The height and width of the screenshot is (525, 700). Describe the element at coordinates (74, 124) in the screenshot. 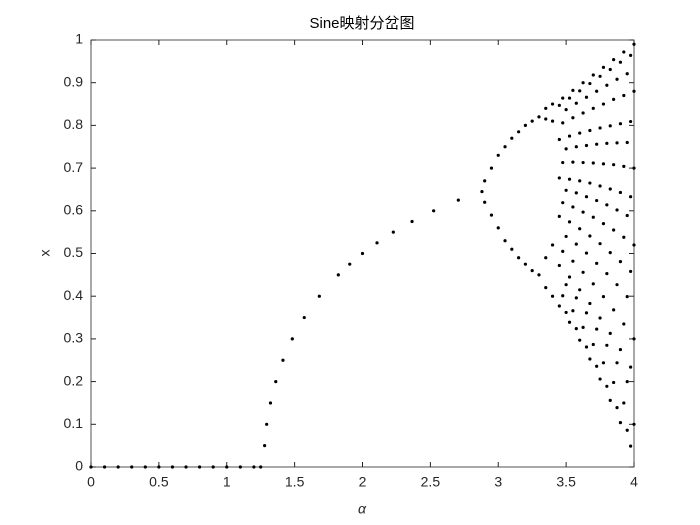

I see `y-tick-label: 0.8` at that location.